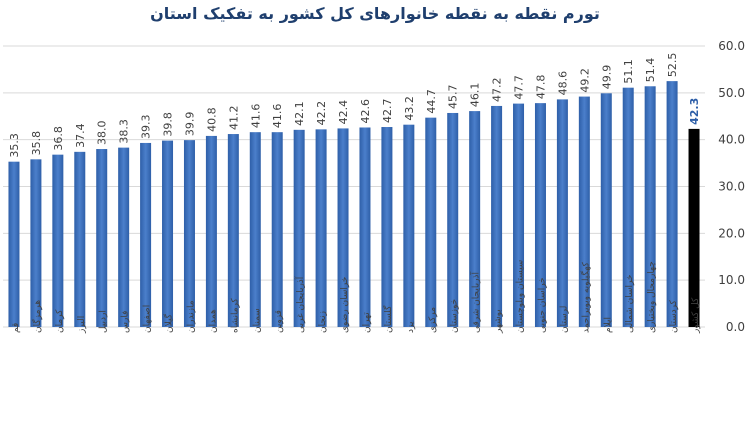  Describe the element at coordinates (606, 77) in the screenshot. I see `data-label: 49.9` at that location.